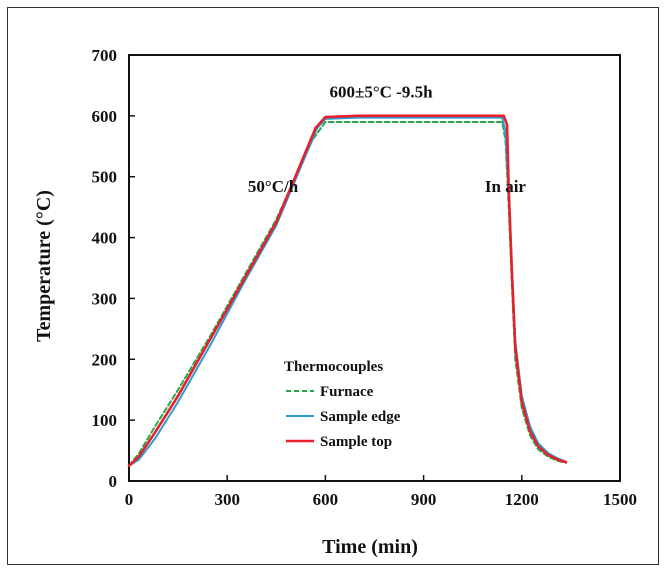 Image resolution: width=668 pixels, height=573 pixels. What do you see at coordinates (105, 177) in the screenshot?
I see `y-tick-label: 500` at bounding box center [105, 177].